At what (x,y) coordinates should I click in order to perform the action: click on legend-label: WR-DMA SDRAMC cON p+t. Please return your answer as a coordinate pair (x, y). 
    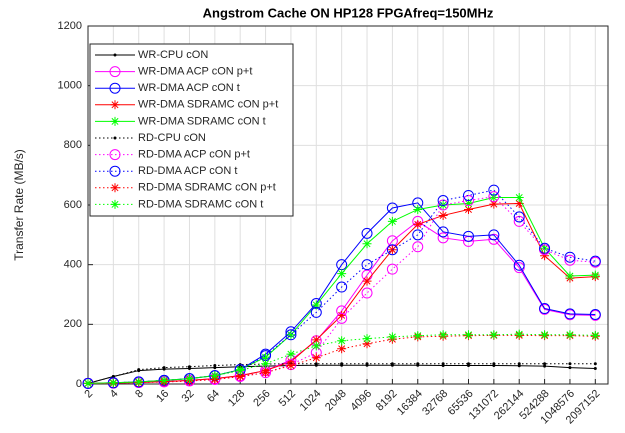
    Looking at the image, I should click on (208, 105).